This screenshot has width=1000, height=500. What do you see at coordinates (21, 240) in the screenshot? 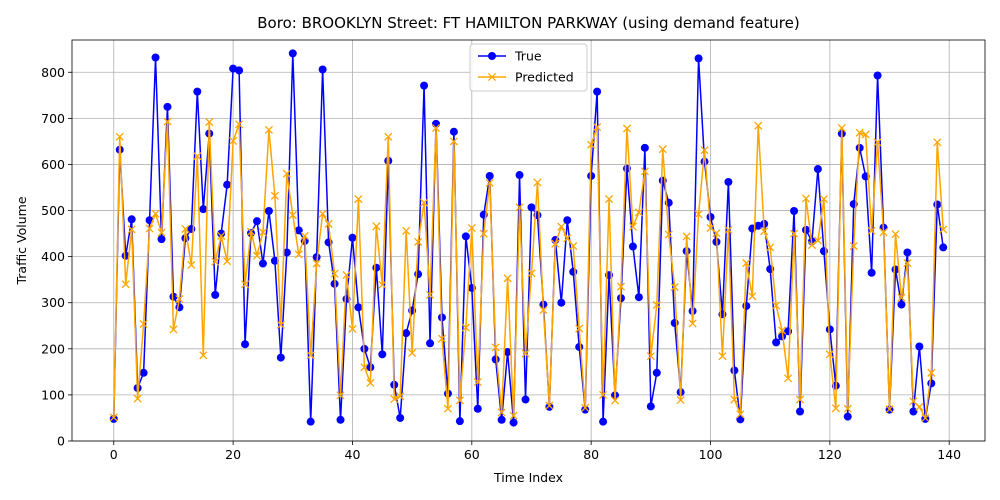
I see `y-axis-label: Traffic Volume` at bounding box center [21, 240].